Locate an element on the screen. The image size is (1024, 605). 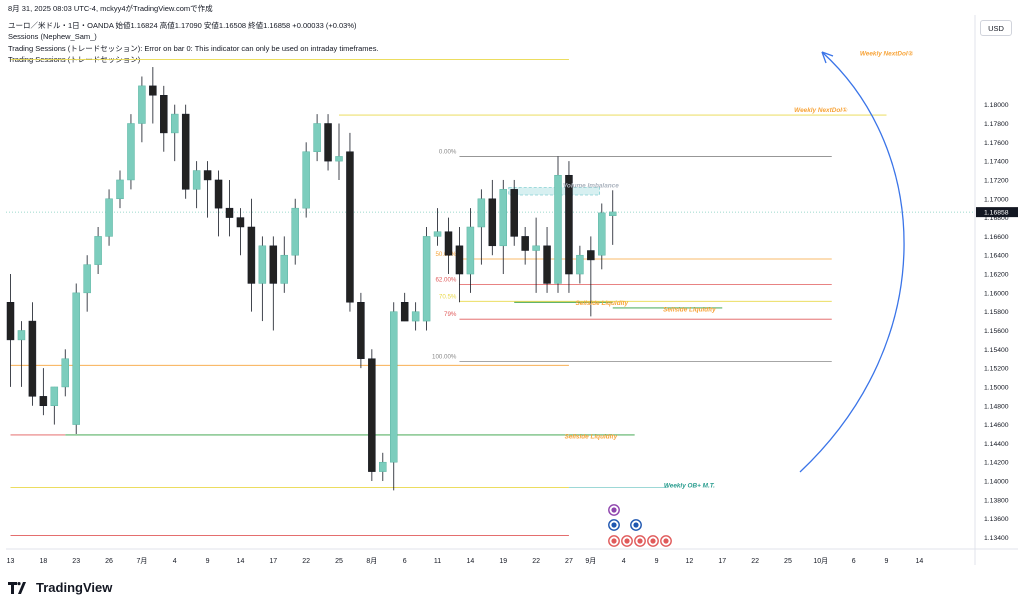
x-tick-label: 7月 is located at coordinates (141, 561).